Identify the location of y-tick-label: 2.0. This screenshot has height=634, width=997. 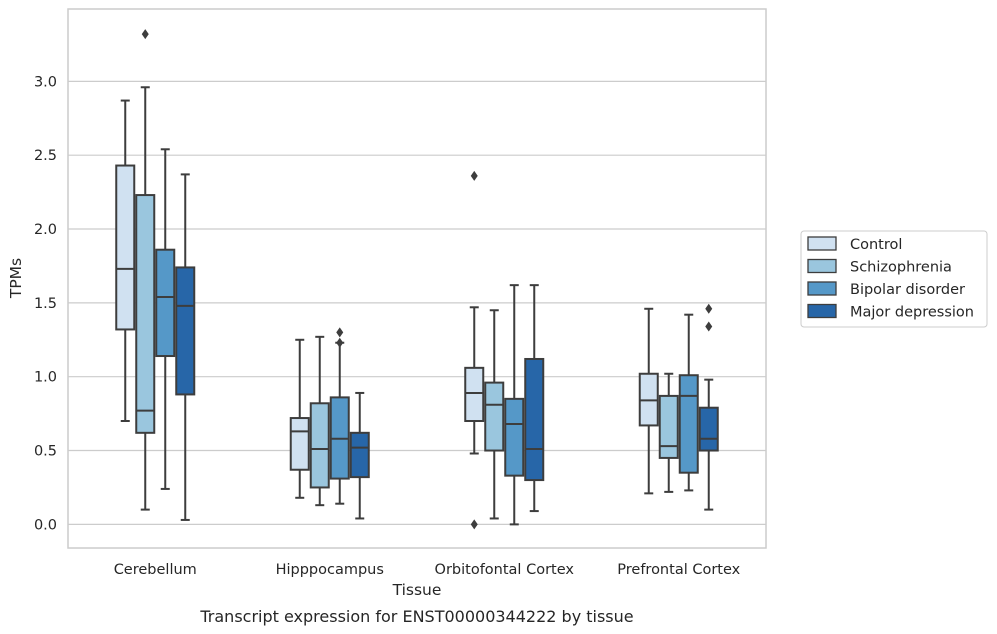
(45, 230).